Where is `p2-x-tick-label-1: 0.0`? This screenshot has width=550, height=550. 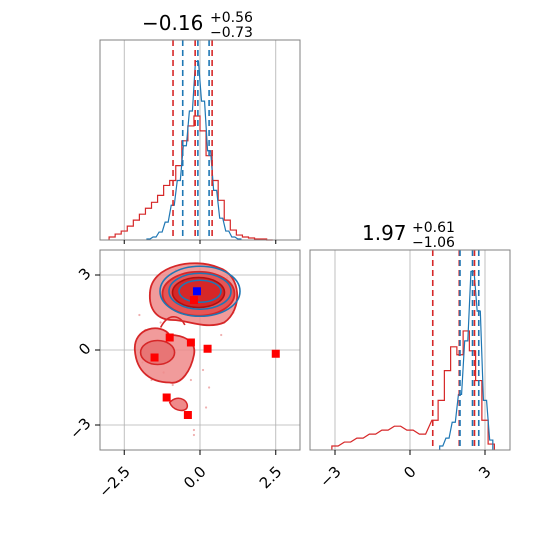
p2-x-tick-label-1: 0.0 is located at coordinates (195, 478).